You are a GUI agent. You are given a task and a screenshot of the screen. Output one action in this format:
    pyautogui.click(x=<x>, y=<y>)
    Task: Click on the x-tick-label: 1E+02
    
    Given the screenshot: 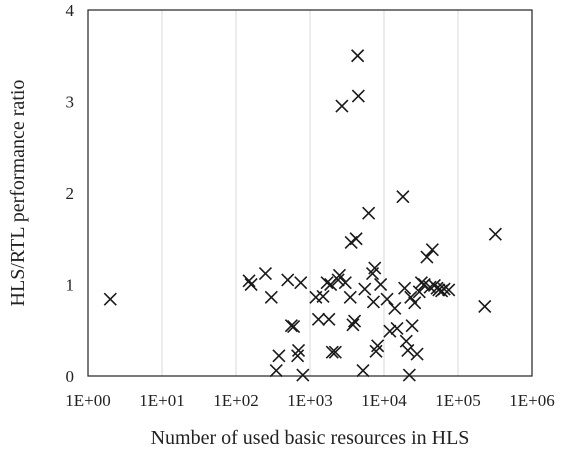 What is the action you would take?
    pyautogui.click(x=235, y=400)
    